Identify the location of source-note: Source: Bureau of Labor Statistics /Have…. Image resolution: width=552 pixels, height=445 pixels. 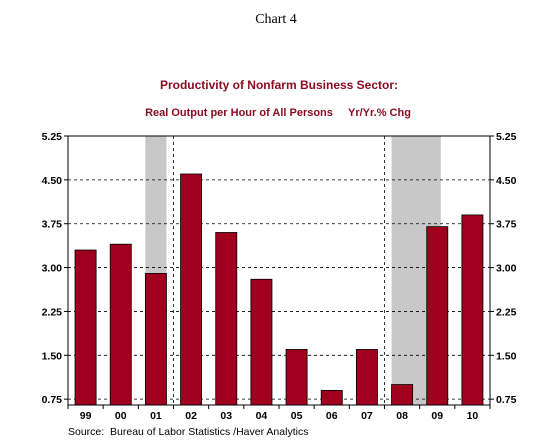
(188, 432).